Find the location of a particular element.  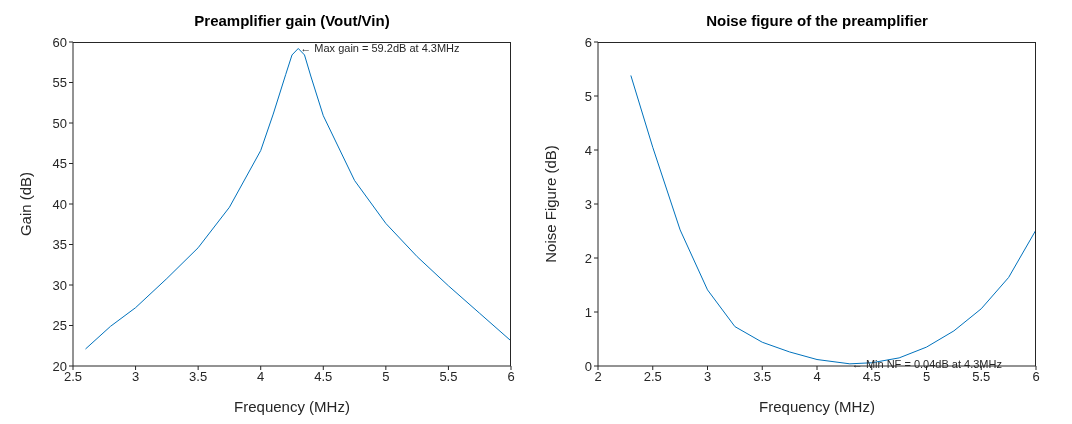

chart-title: Noise figure of the preamplifier is located at coordinates (817, 21).